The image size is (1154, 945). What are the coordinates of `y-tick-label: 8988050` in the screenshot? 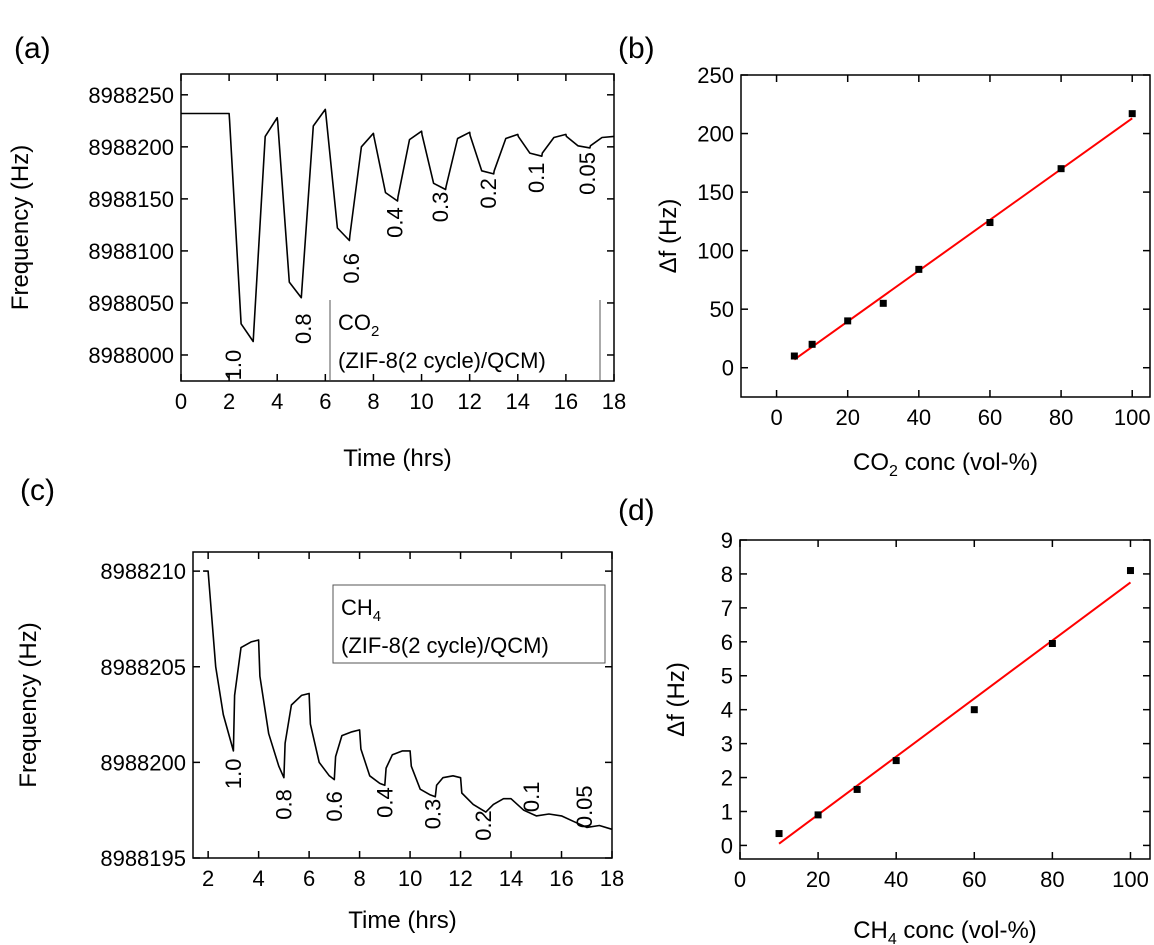 It's located at (131, 303).